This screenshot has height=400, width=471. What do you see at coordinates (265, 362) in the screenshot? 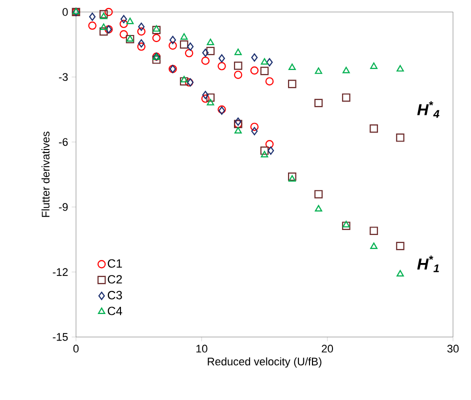
I see `x-axis-title: Reduced velocity (U/fB)` at bounding box center [265, 362].